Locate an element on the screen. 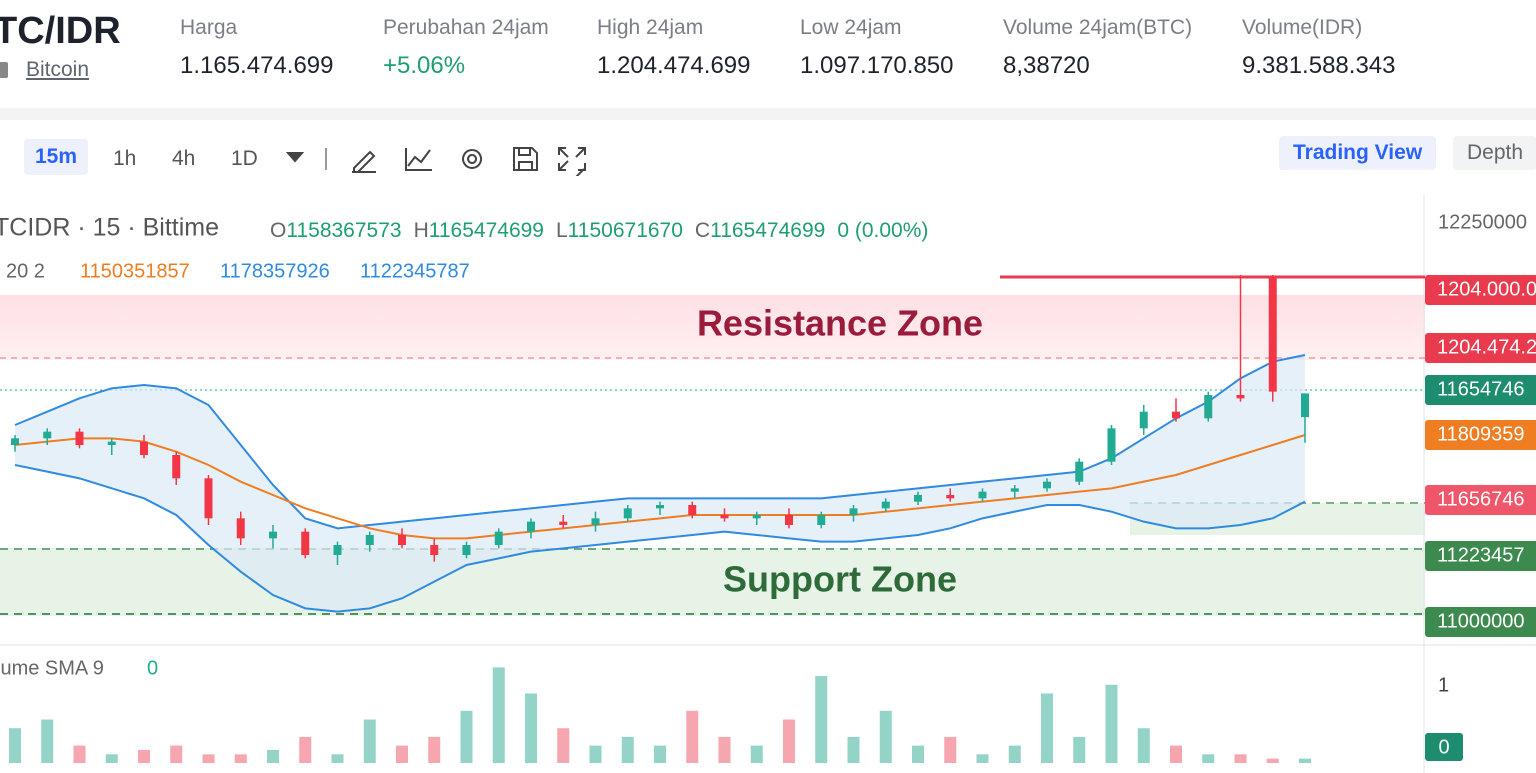 The width and height of the screenshot is (1536, 773). coin-link: Bitcoin is located at coordinates (58, 69).